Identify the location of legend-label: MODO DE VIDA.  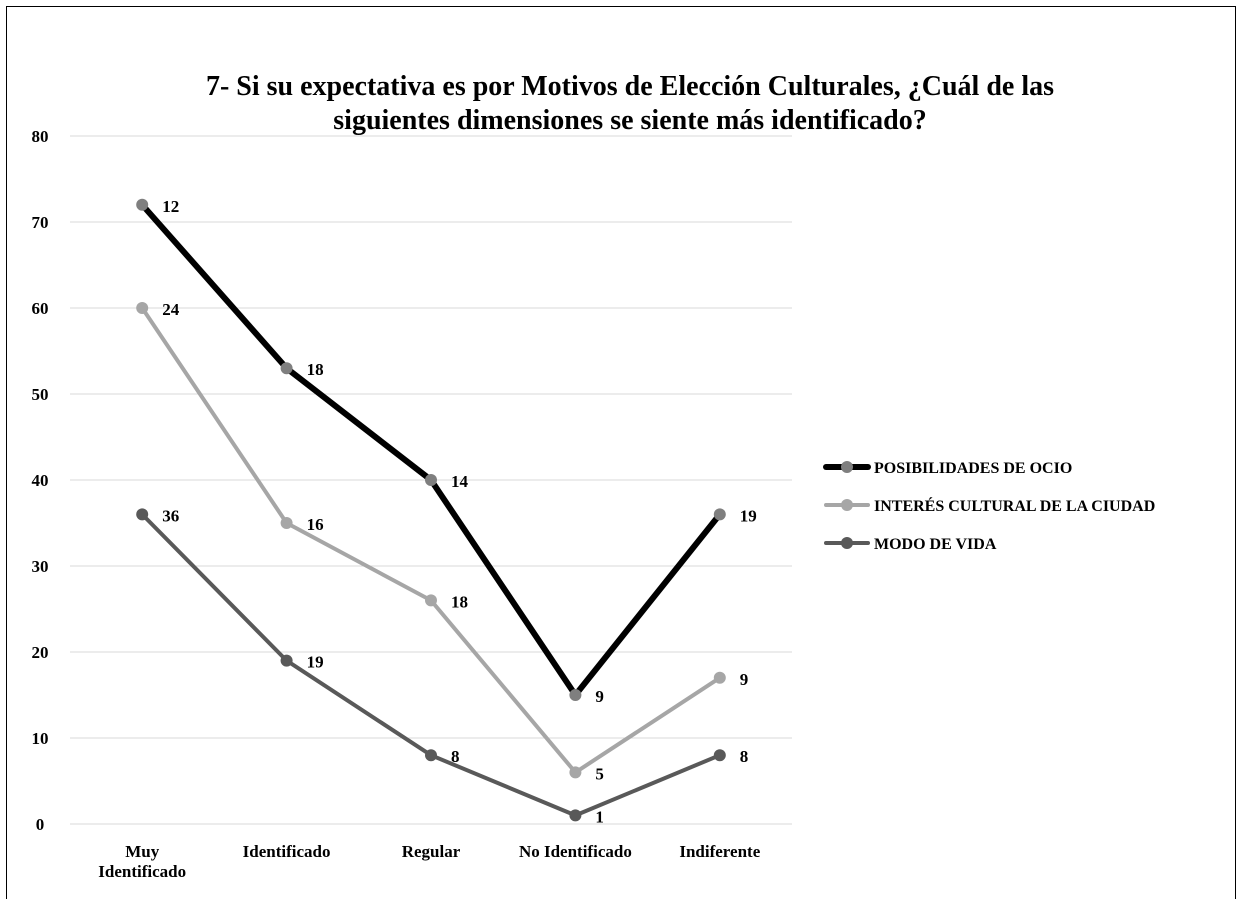
(935, 544).